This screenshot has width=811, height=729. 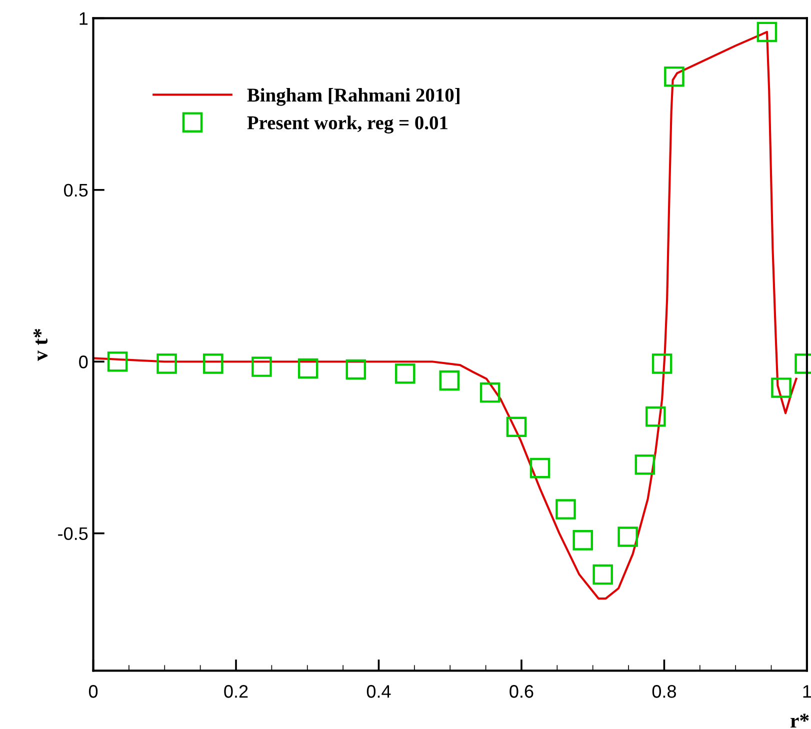 What do you see at coordinates (799, 721) in the screenshot?
I see `x-axis-title: r*` at bounding box center [799, 721].